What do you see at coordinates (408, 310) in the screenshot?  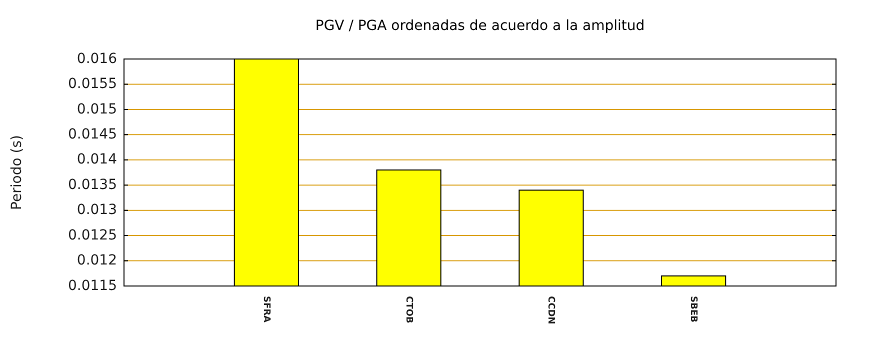 I see `x-tick-label: CTOB` at bounding box center [408, 310].